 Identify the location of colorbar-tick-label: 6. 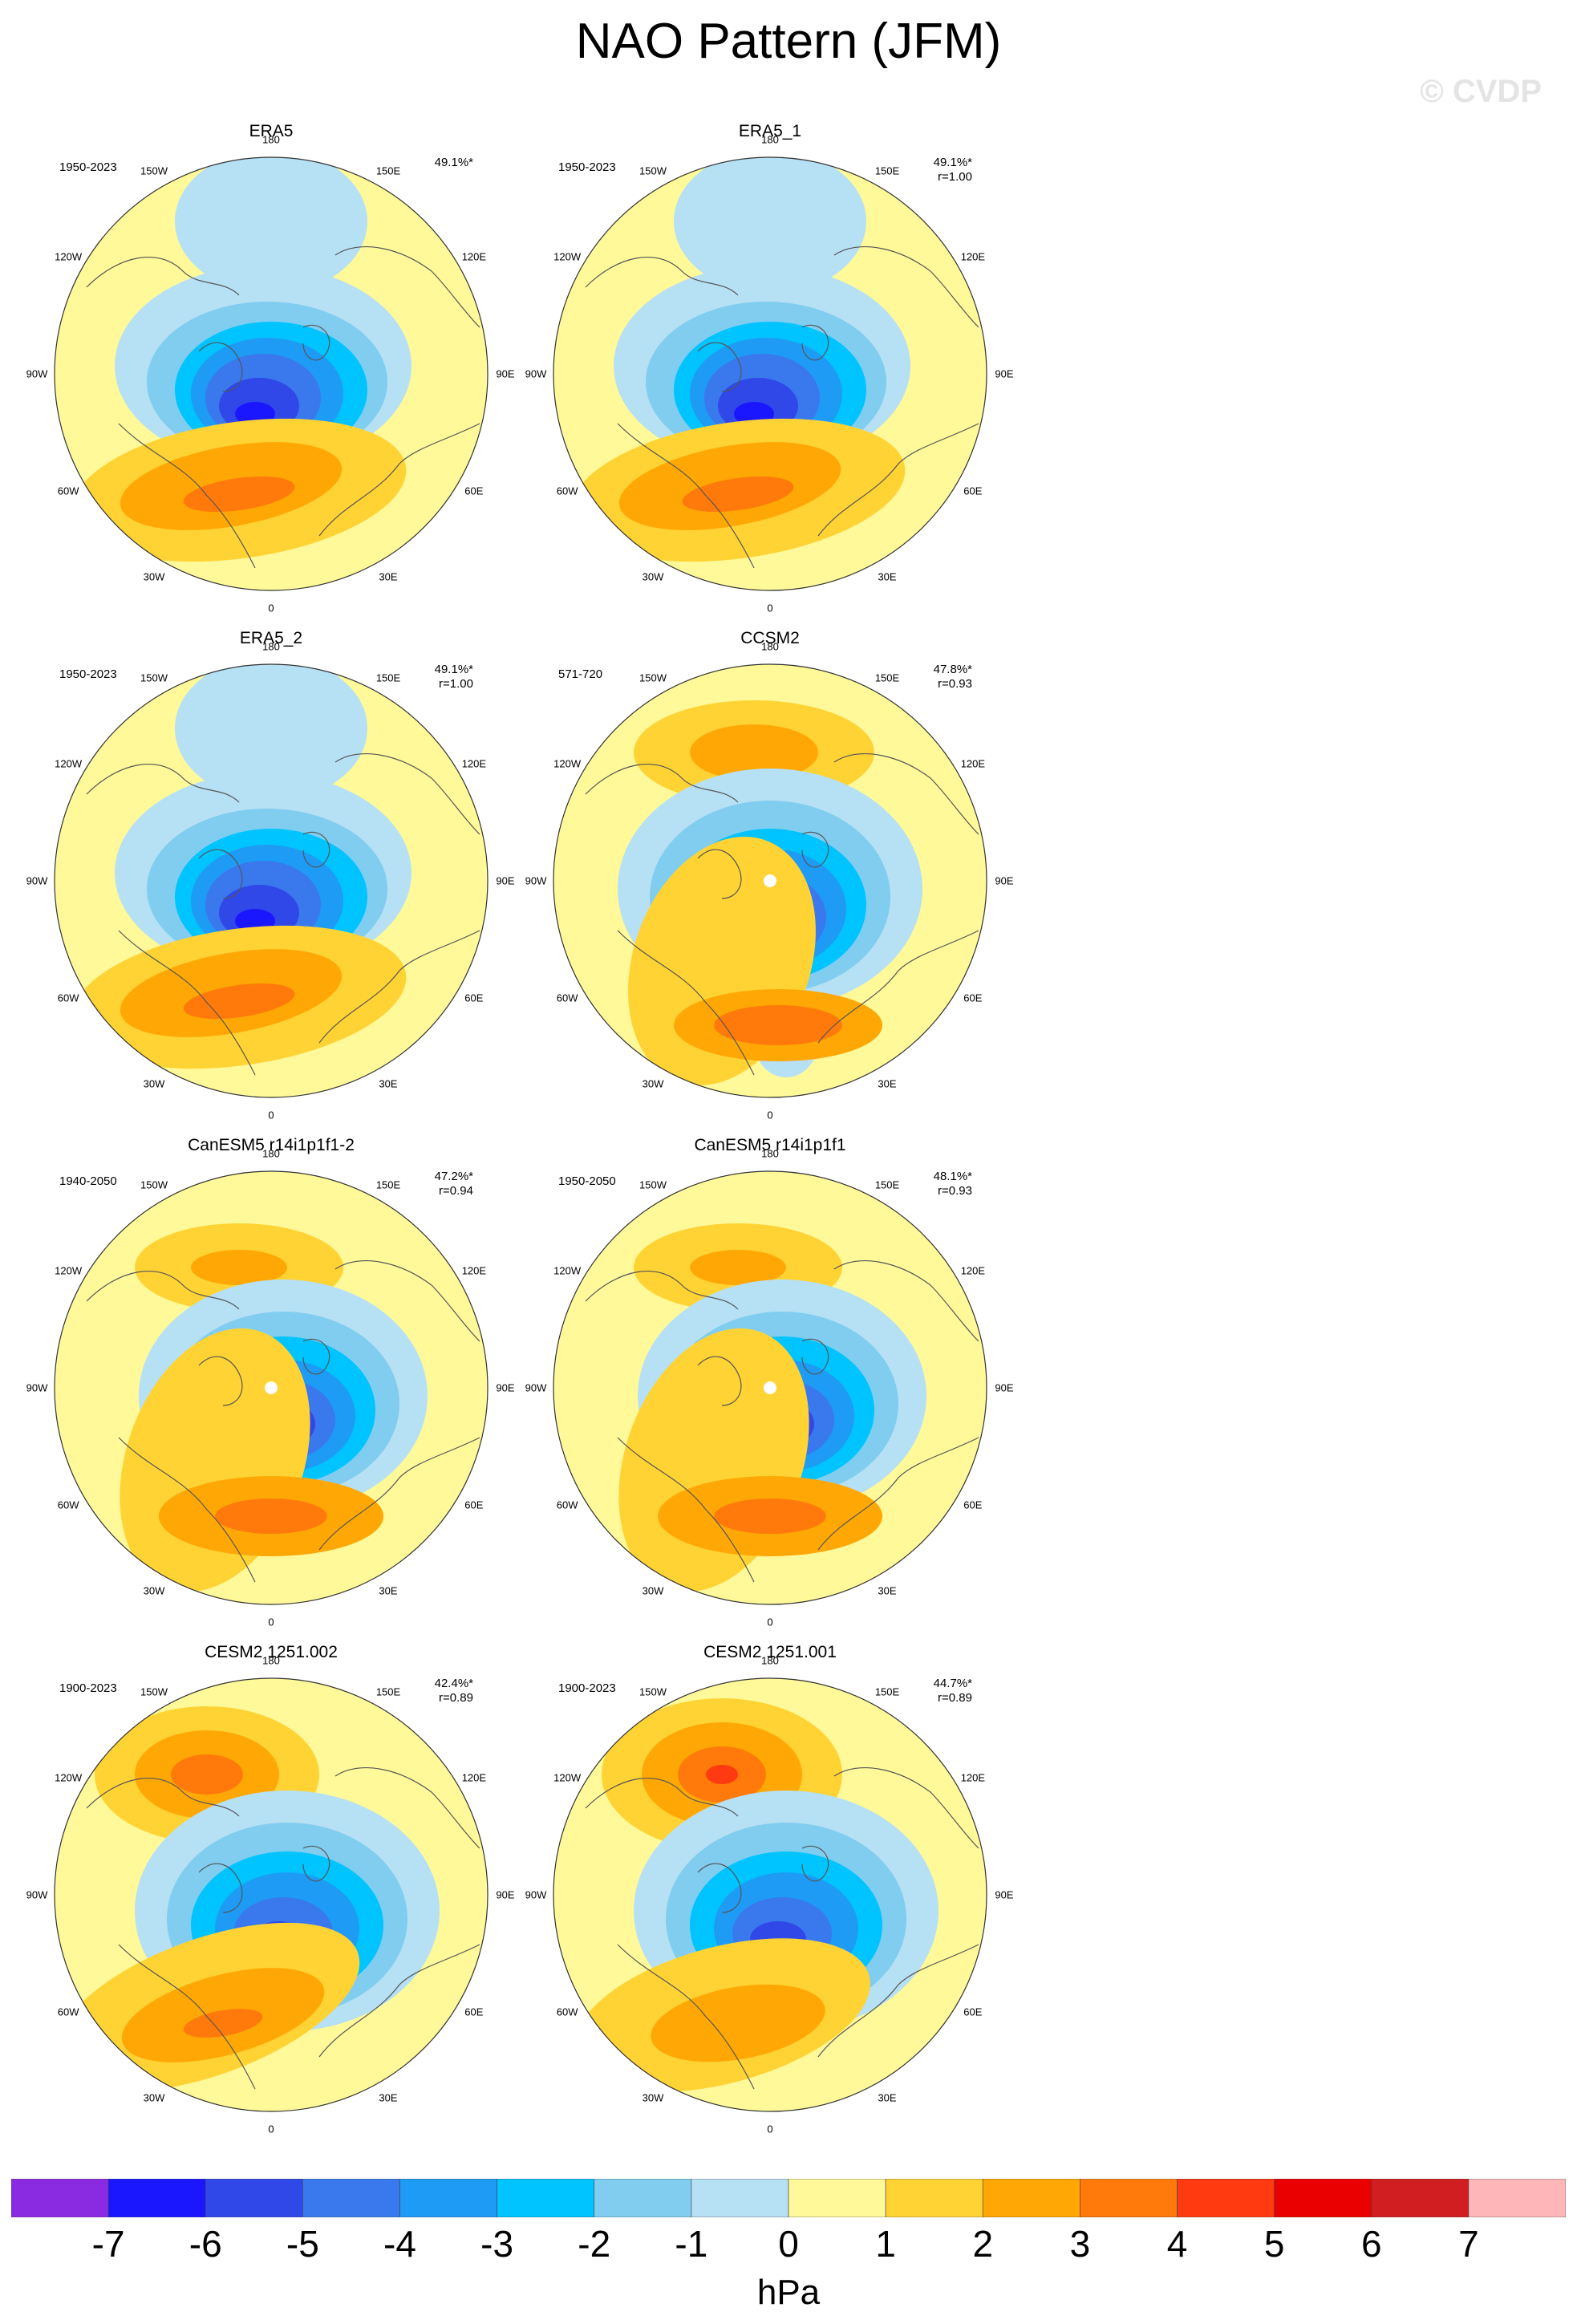
(1371, 2244).